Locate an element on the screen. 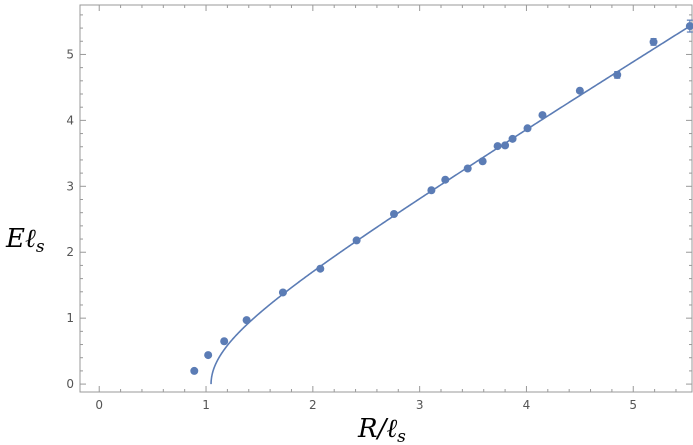  x-tick-label: 2 is located at coordinates (313, 405).